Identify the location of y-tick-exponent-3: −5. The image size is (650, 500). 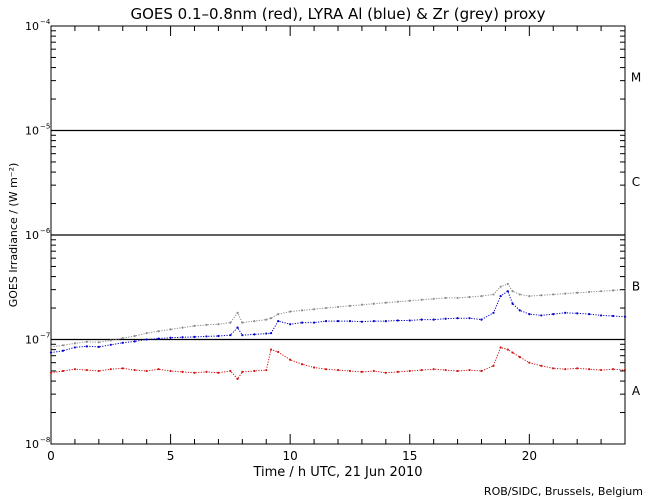
(45, 127).